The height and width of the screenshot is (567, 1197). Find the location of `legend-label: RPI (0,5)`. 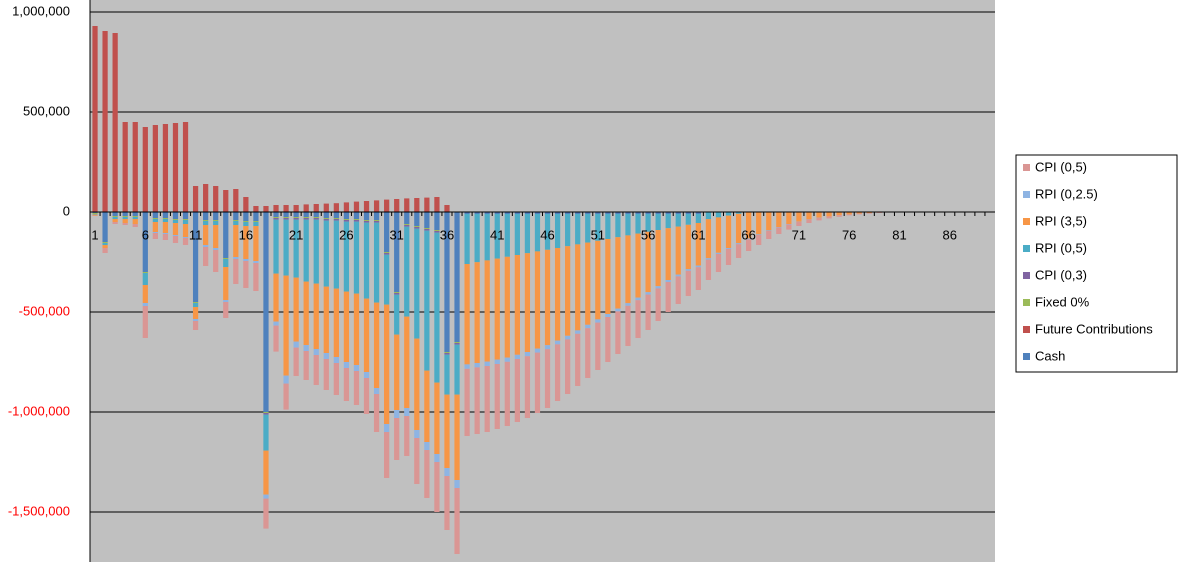

legend-label: RPI (0,5) is located at coordinates (1061, 247).